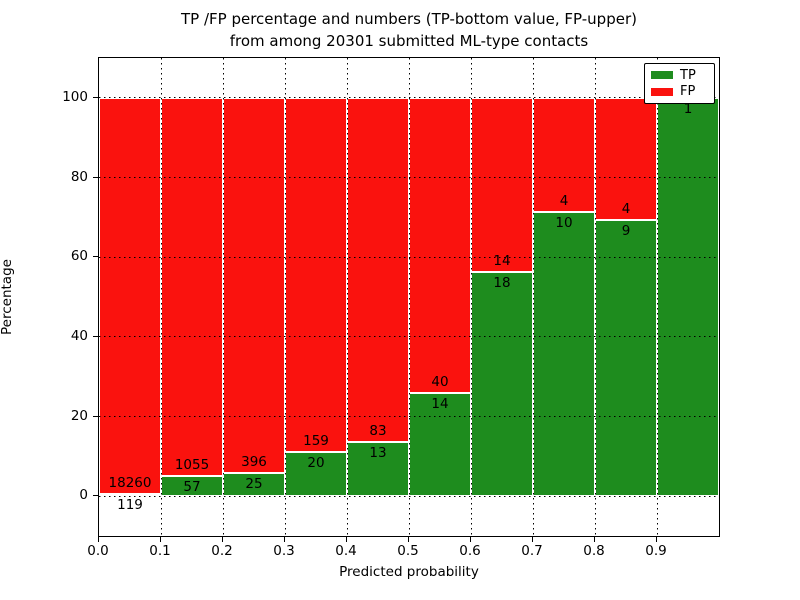 The height and width of the screenshot is (600, 800). Describe the element at coordinates (254, 483) in the screenshot. I see `tp-count-label: 25` at that location.